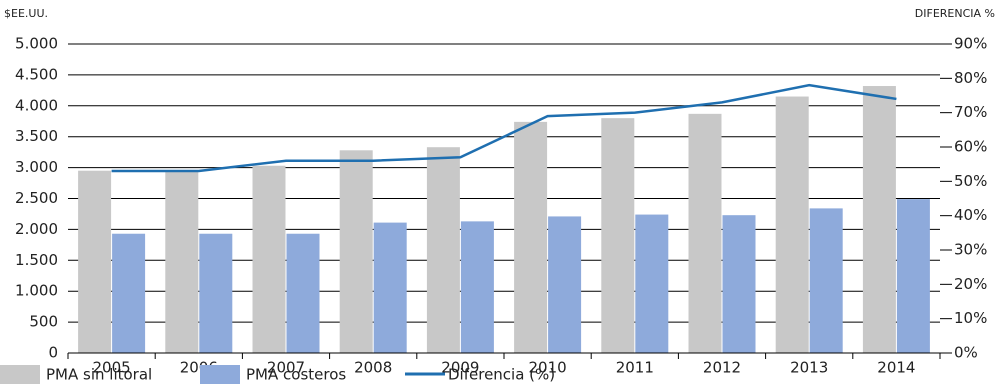 The height and width of the screenshot is (388, 999). I want to click on y-axis-title: $EE.UU., so click(26, 13).